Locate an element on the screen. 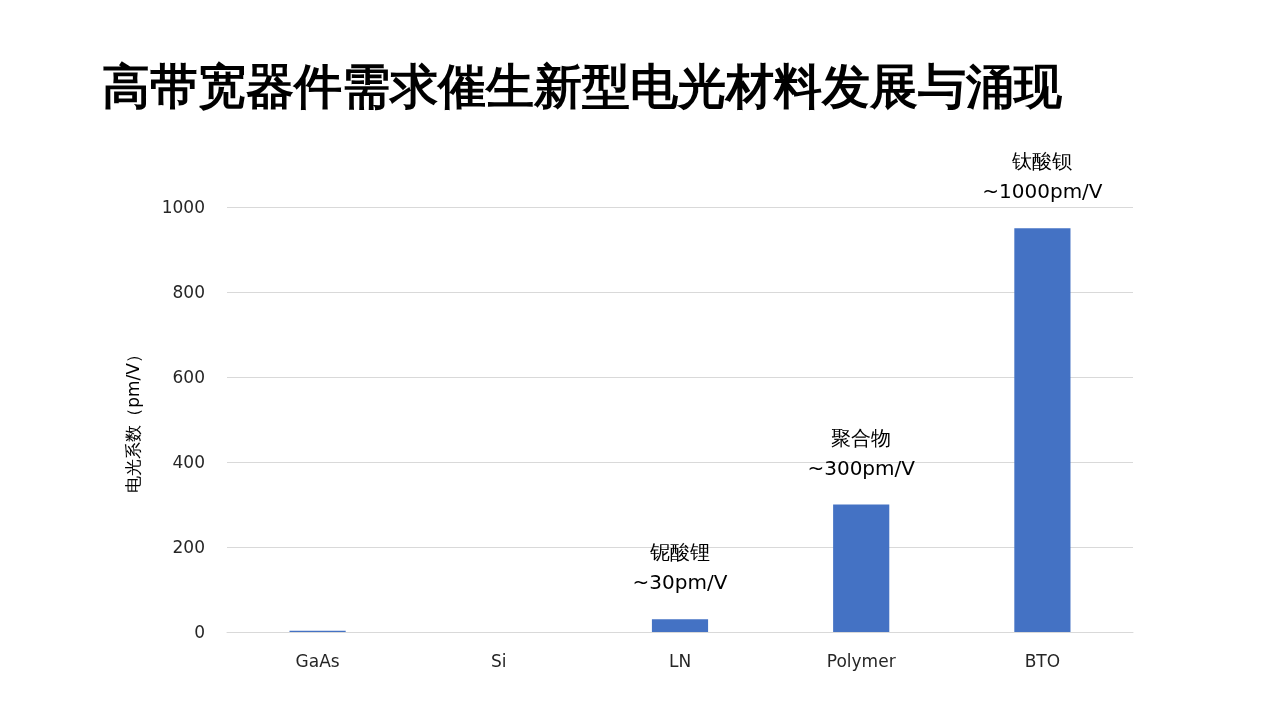 This screenshot has height=713, width=1268. x-tick-label: Polymer is located at coordinates (861, 660).